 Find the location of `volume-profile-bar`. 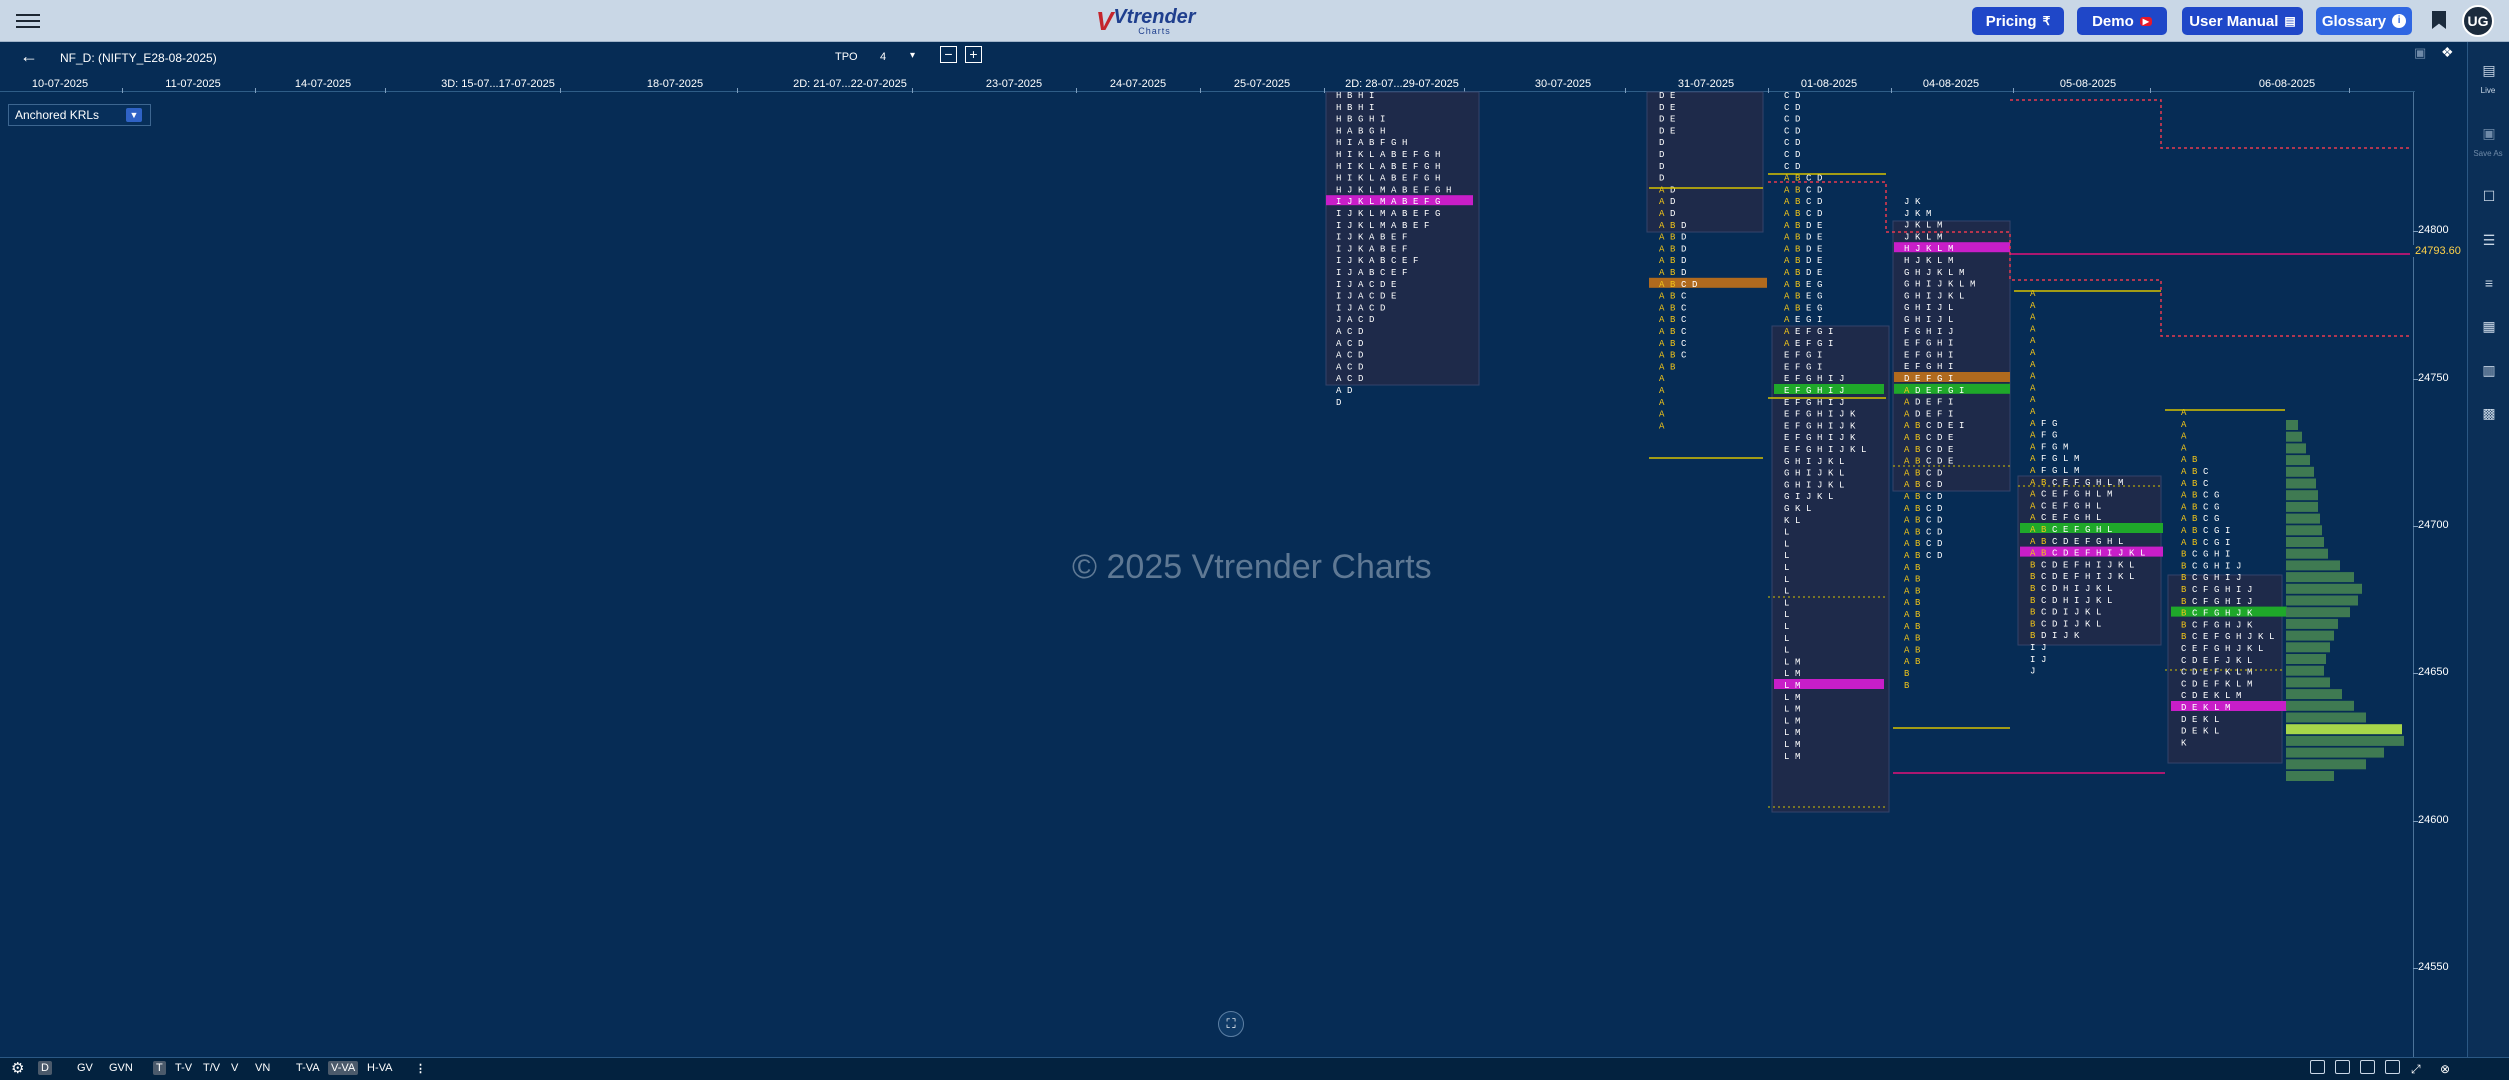

volume-profile-bar is located at coordinates (2310, 635).